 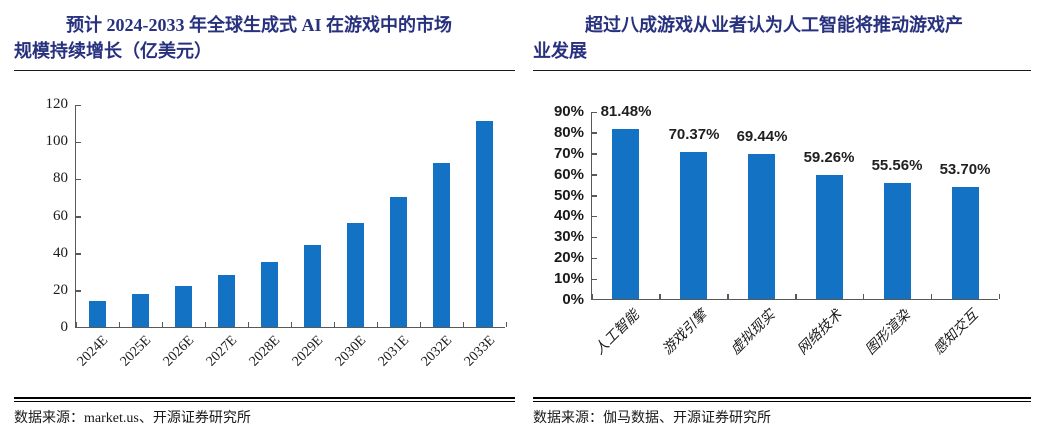 What do you see at coordinates (60, 178) in the screenshot?
I see `y-axis-tick-label: 80` at bounding box center [60, 178].